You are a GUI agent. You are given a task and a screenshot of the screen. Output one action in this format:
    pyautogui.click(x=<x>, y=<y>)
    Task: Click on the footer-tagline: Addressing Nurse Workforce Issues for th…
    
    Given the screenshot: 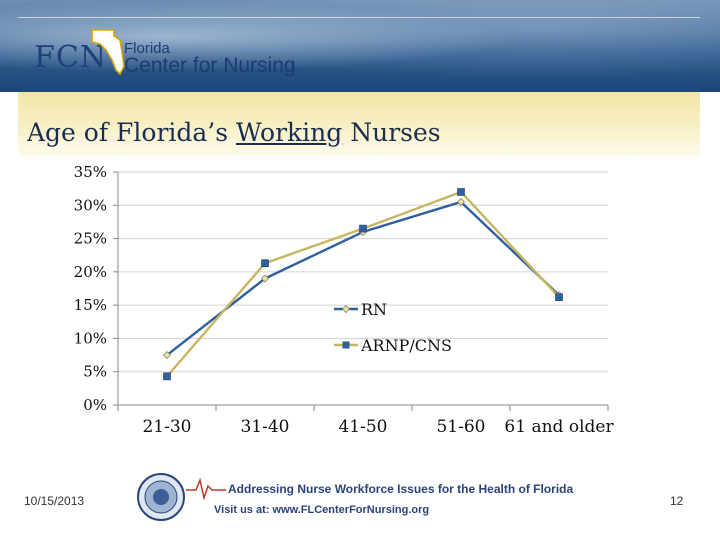 What is the action you would take?
    pyautogui.click(x=401, y=489)
    